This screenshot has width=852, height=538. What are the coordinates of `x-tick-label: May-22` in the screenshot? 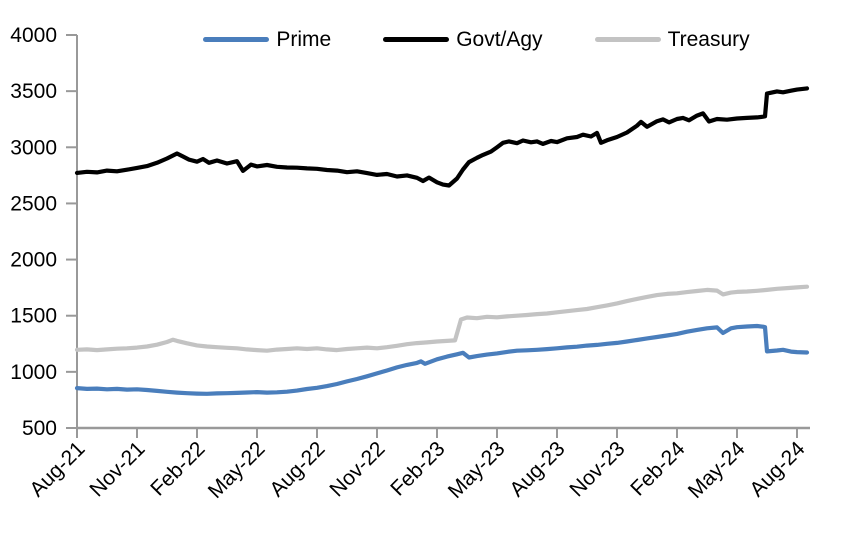 It's located at (237, 470).